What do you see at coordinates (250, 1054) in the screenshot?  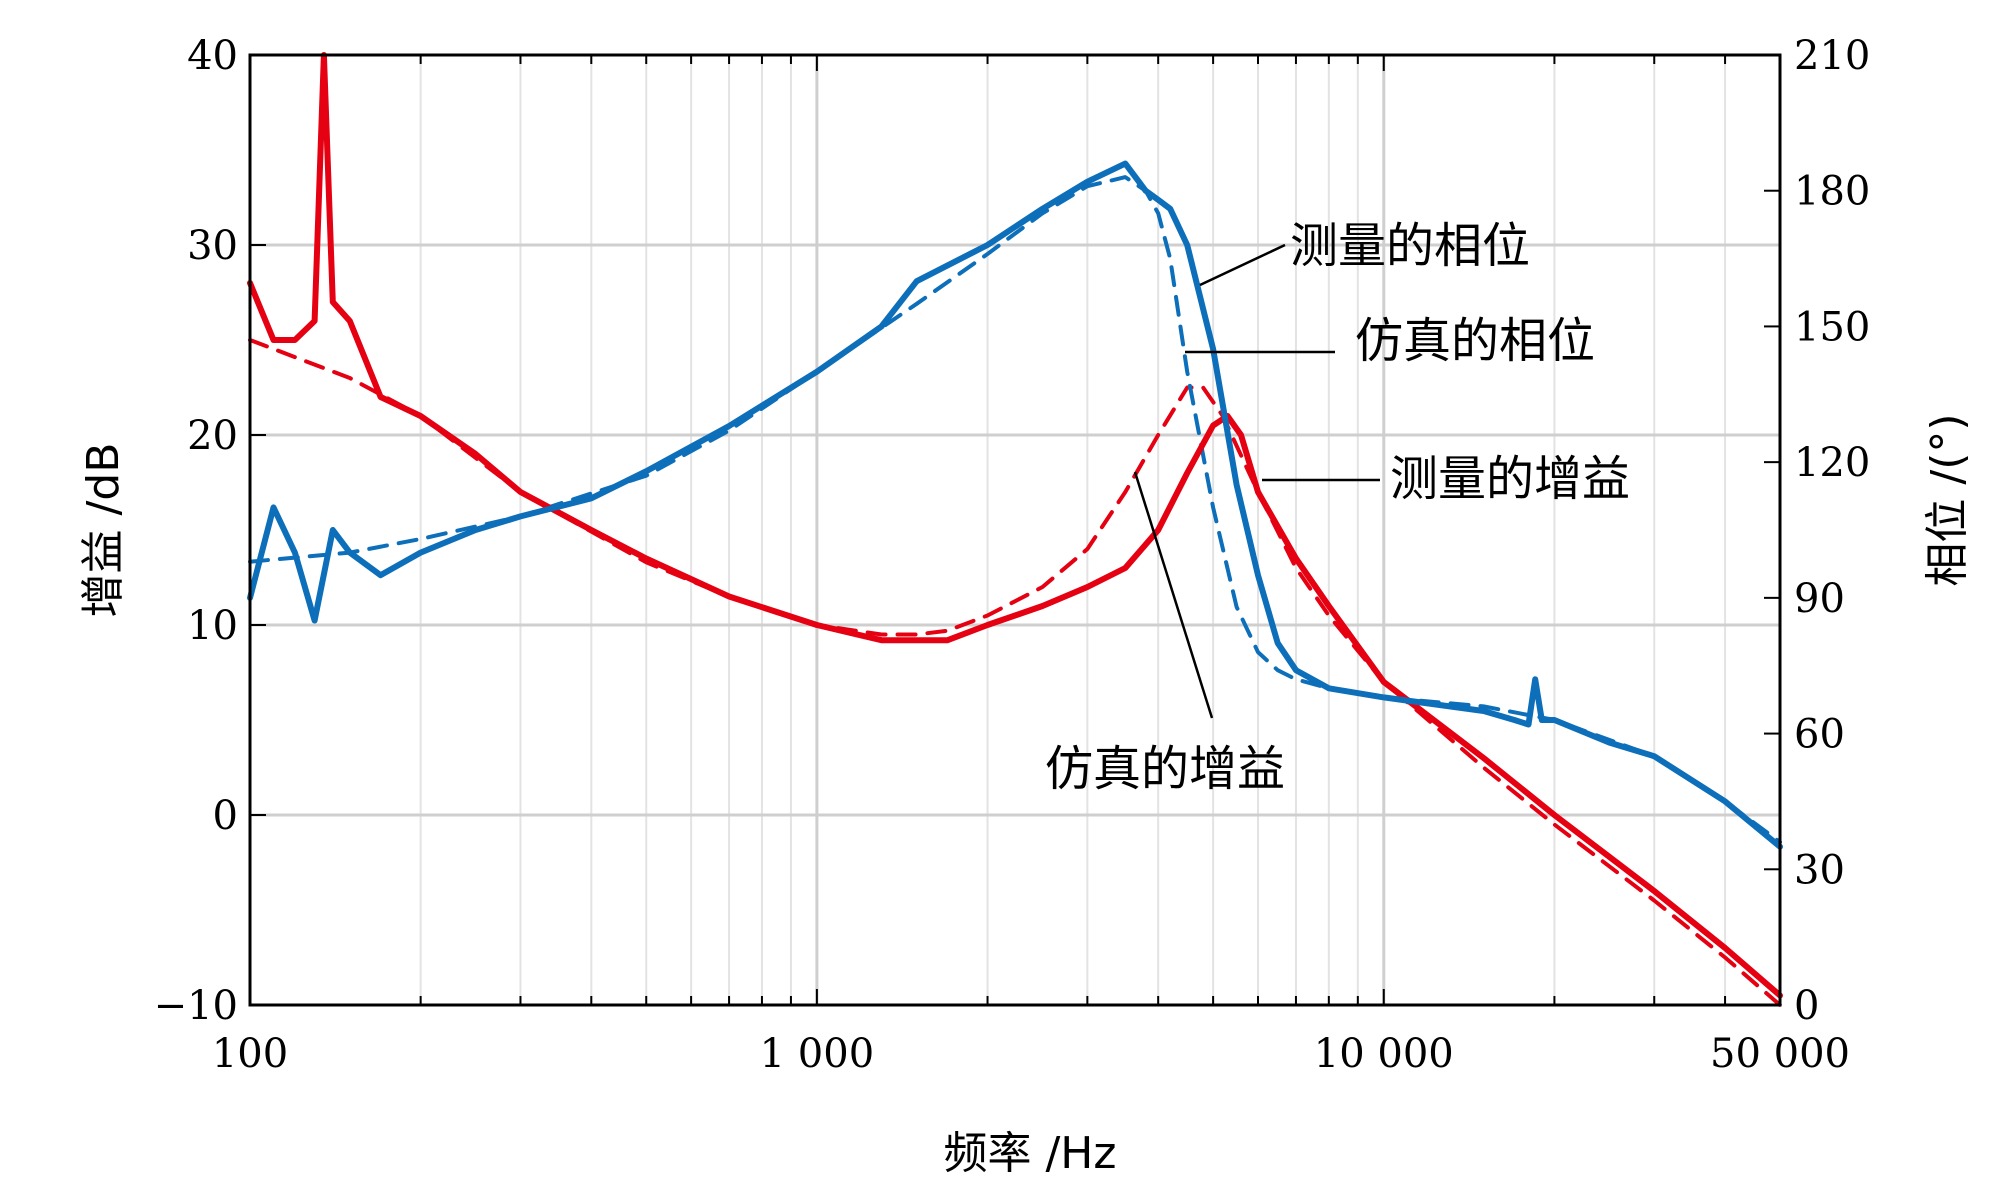 I see `x-tick-label: 100` at bounding box center [250, 1054].